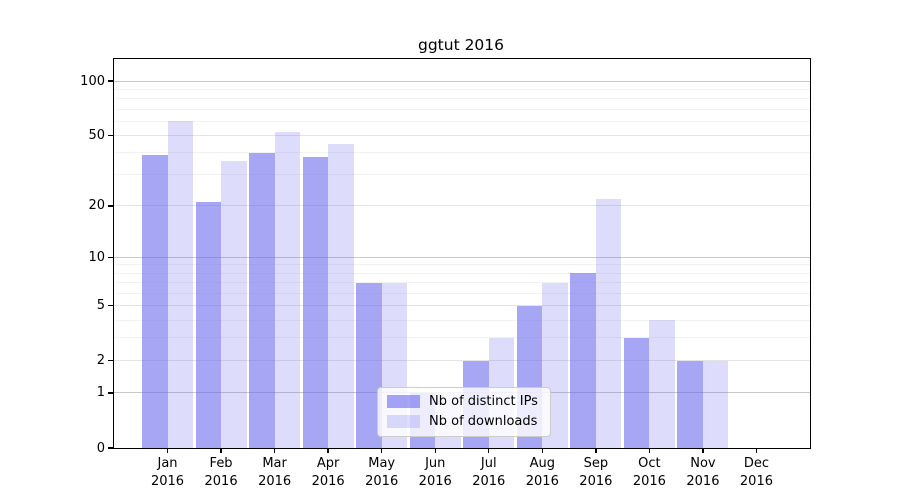 This screenshot has height=500, width=900. Describe the element at coordinates (100, 306) in the screenshot. I see `y-tick-label-5: 5` at that location.